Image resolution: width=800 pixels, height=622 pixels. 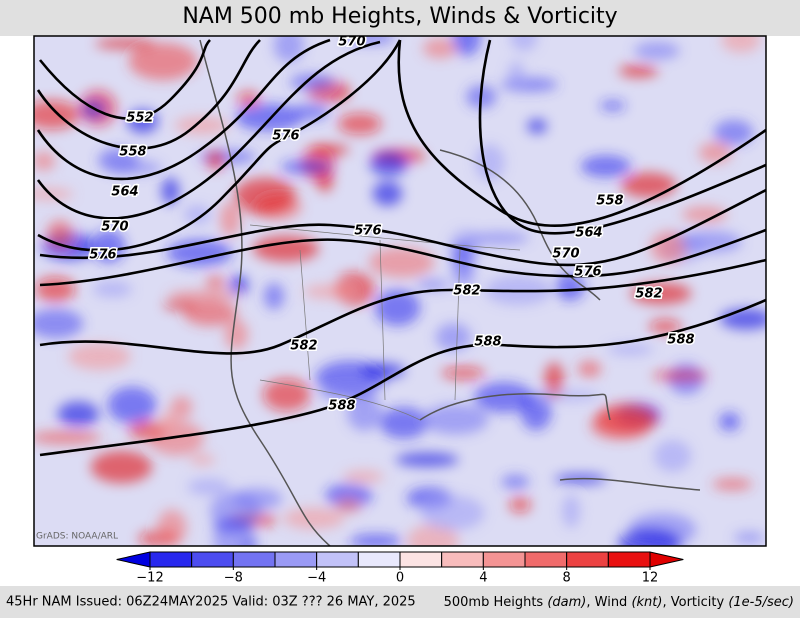 I want to click on title-bar, so click(x=400, y=18).